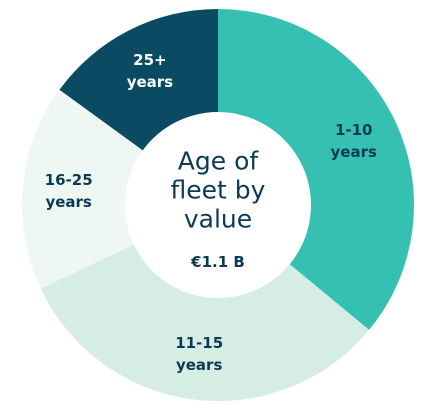 This screenshot has width=430, height=405. I want to click on segment-label: 11-15 years, so click(199, 353).